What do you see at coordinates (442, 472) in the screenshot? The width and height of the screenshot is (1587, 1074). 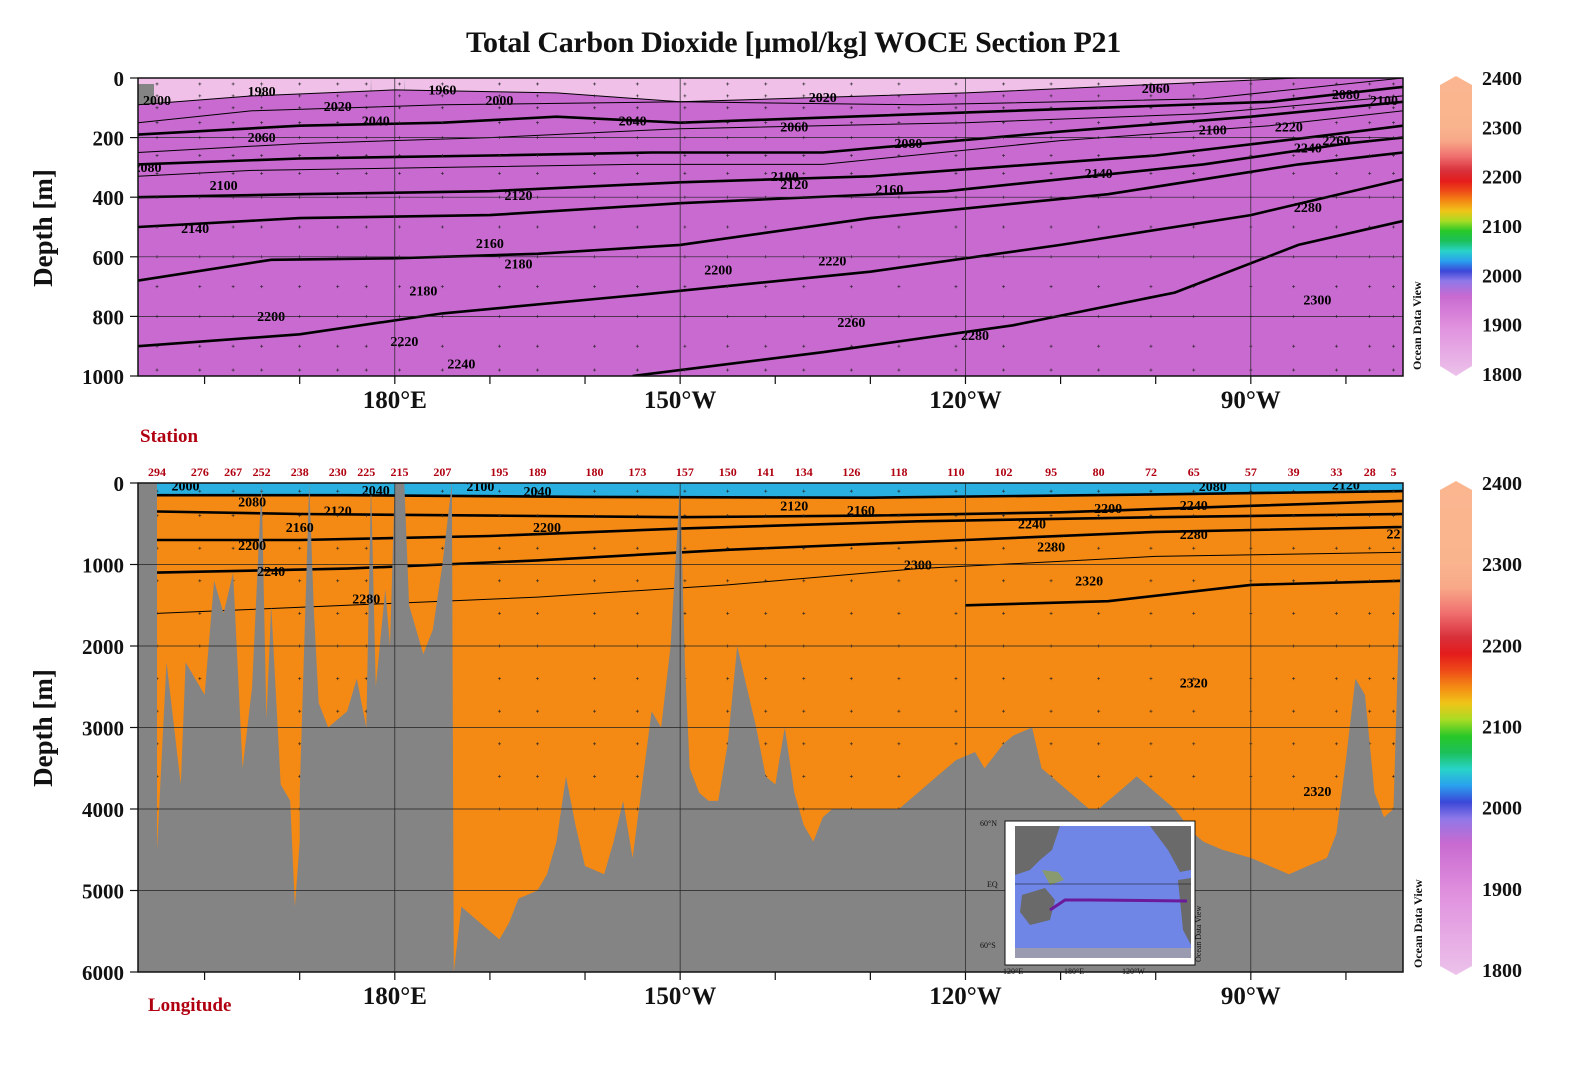 I see `station-label: 207` at bounding box center [442, 472].